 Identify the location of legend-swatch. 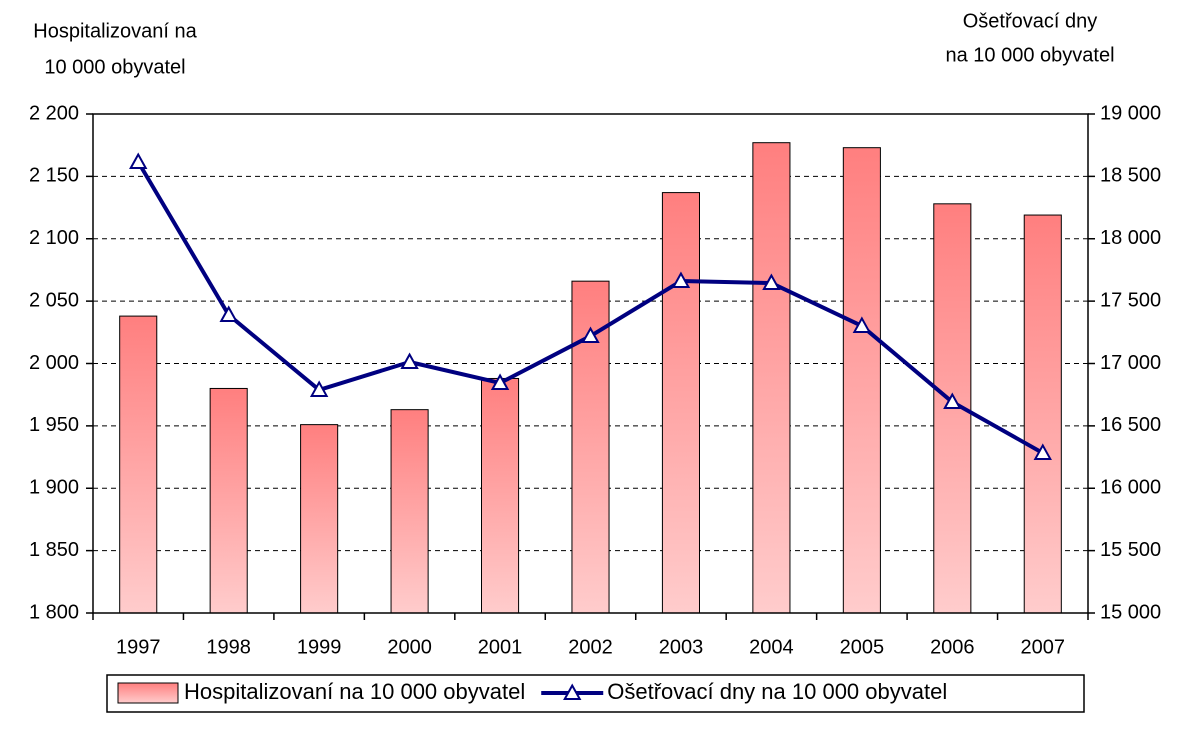
(148, 693).